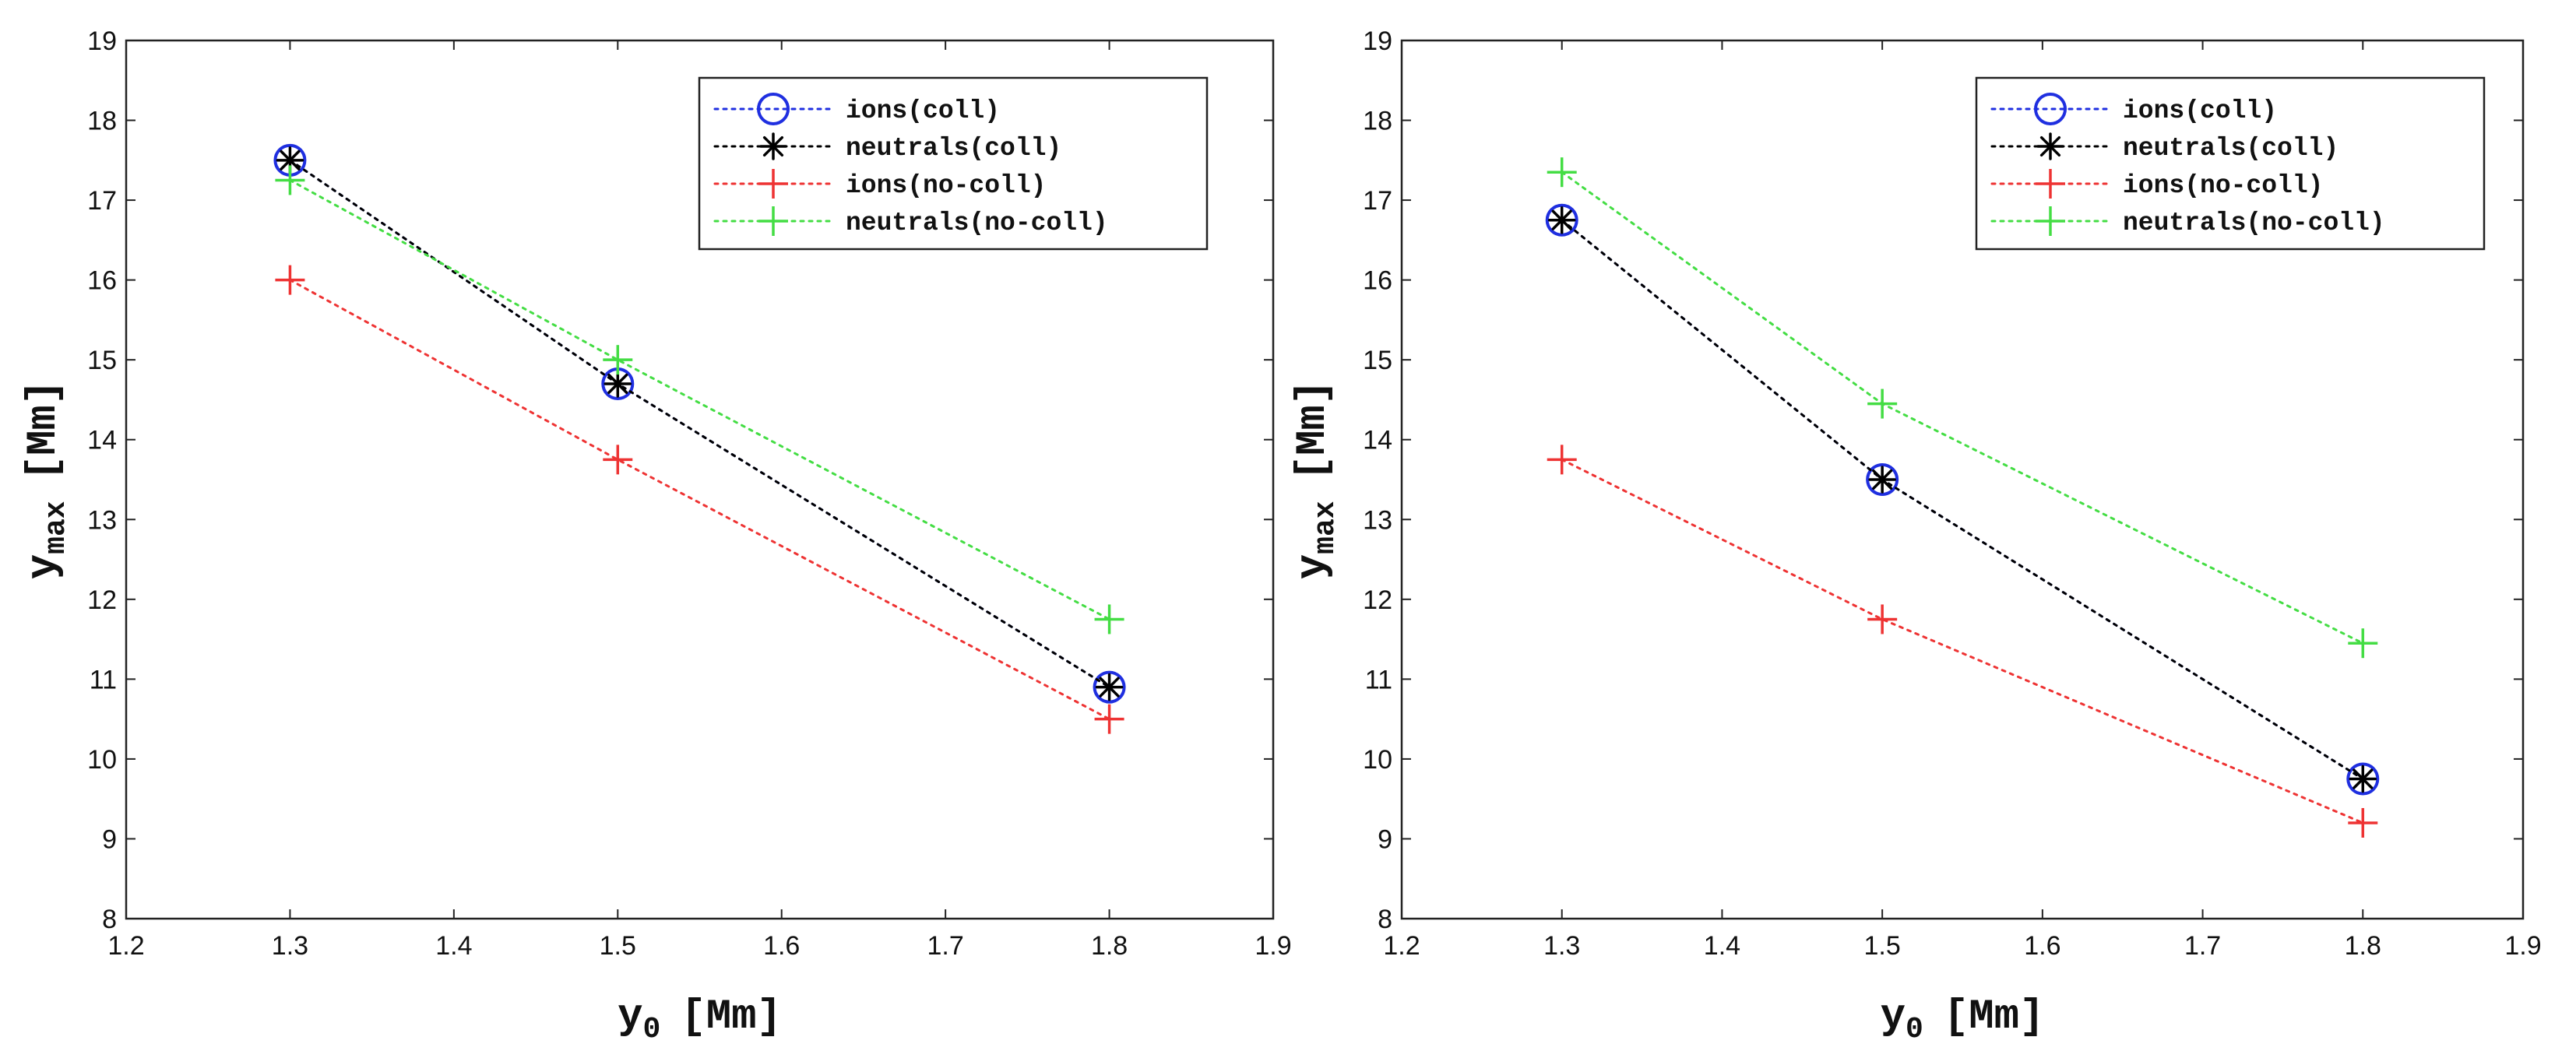  I want to click on x-axis-label: y0 [Mm], so click(1963, 1019).